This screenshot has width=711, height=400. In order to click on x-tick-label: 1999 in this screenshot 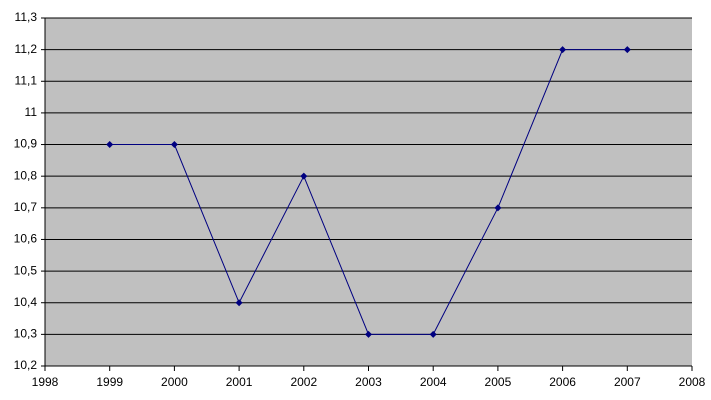, I will do `click(109, 382)`.